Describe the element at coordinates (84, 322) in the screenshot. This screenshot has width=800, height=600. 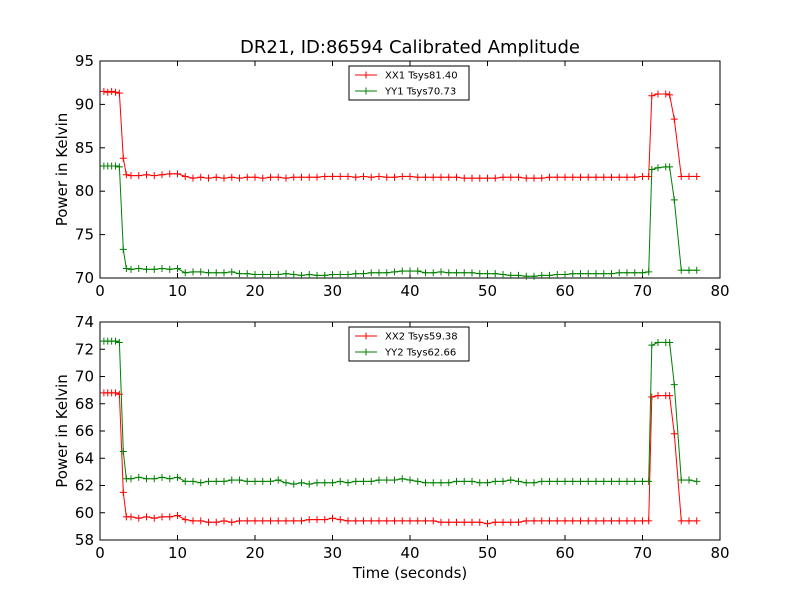
I see `bottom-y-tick-label: 74` at that location.